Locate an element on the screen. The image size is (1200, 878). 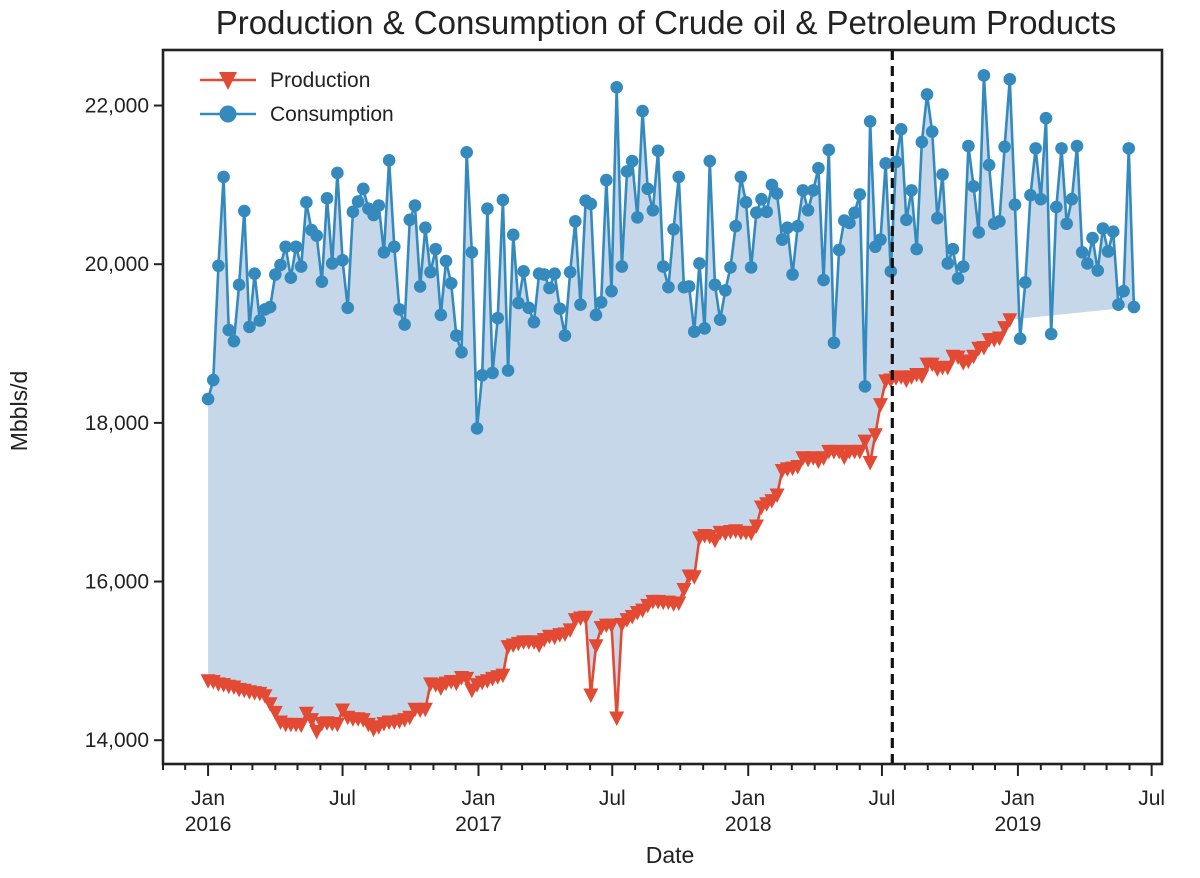
x-tick-label: 2019 is located at coordinates (1018, 824).